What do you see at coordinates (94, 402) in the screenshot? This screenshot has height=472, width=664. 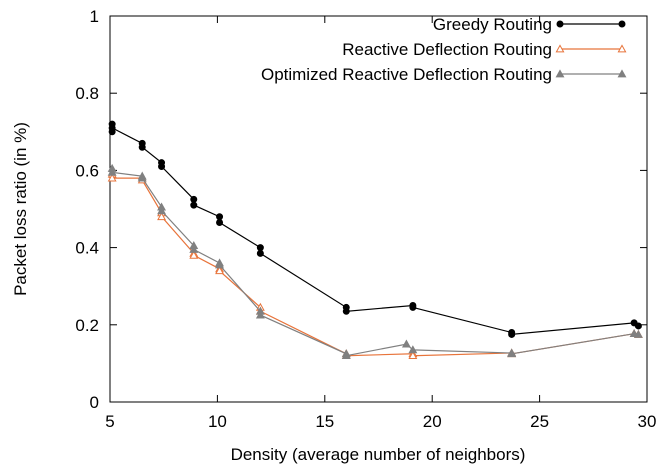 I see `y-tick-label: 0` at bounding box center [94, 402].